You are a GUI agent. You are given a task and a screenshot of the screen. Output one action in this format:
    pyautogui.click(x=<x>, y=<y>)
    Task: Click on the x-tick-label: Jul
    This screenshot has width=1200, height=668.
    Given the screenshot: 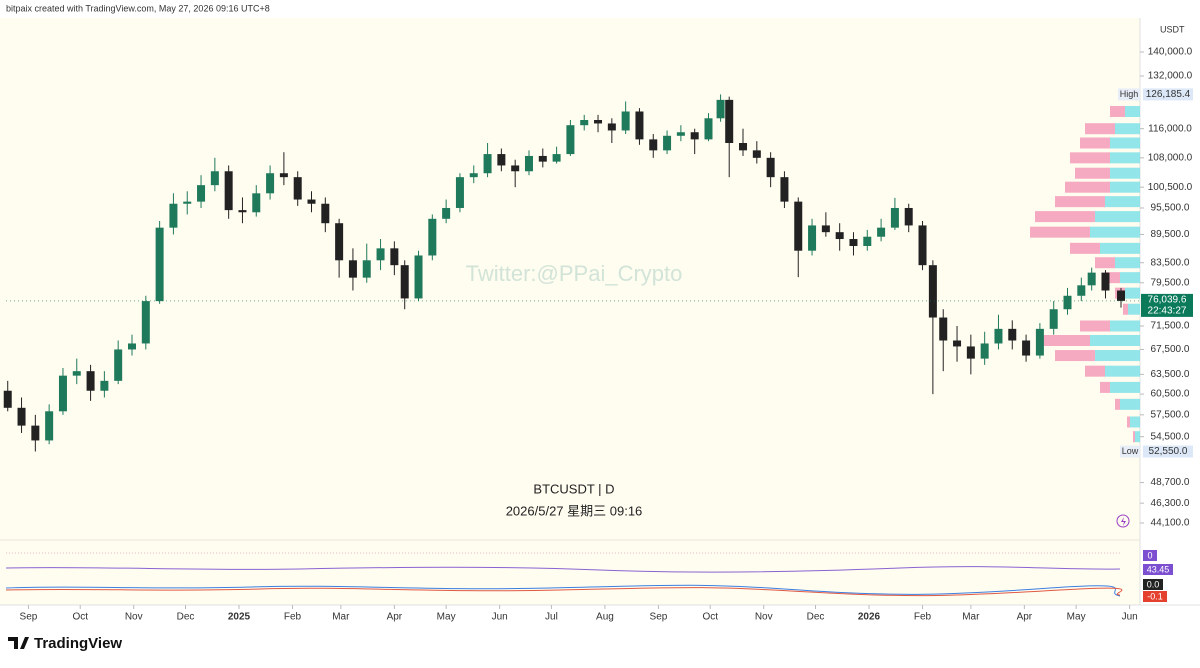 What is the action you would take?
    pyautogui.click(x=551, y=617)
    